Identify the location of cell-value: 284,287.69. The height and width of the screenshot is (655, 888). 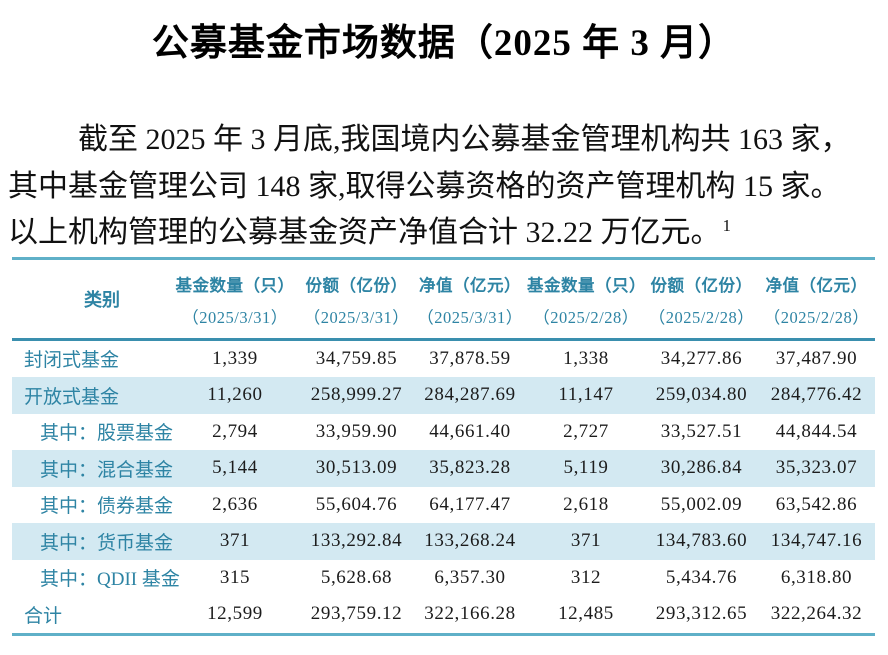
(470, 395).